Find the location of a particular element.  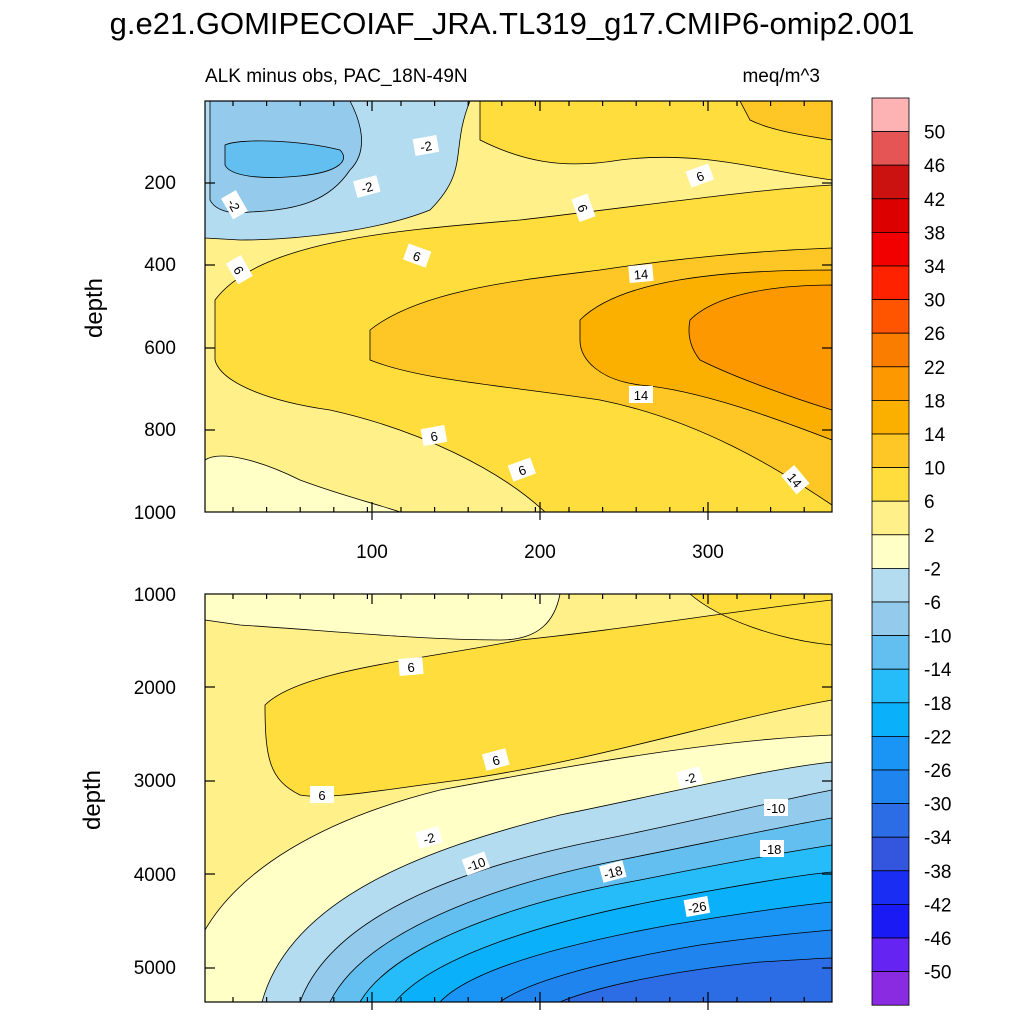

lower-y-axis-label: depth is located at coordinates (92, 800).